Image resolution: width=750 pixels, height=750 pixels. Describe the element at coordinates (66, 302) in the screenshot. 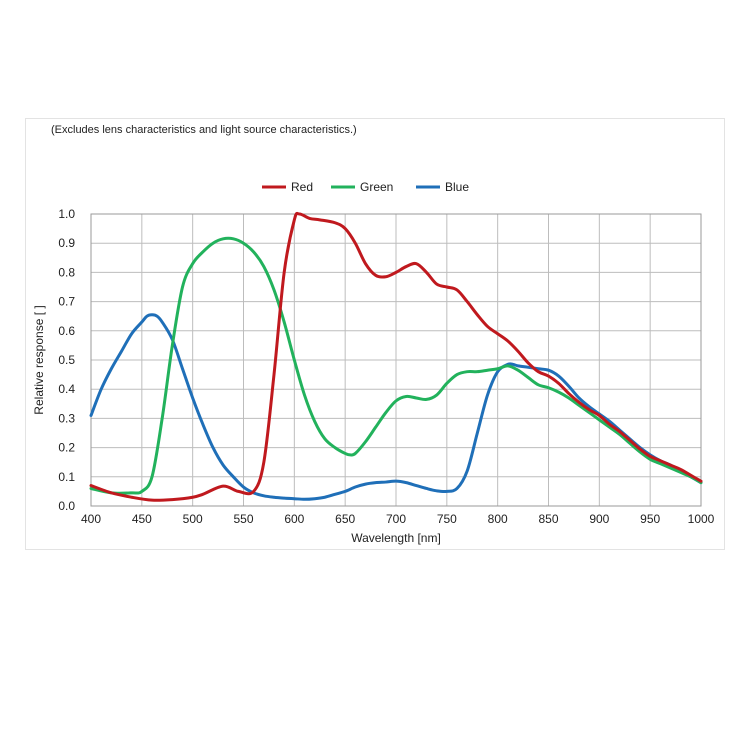

I see `y-tick-label: 0.7` at that location.